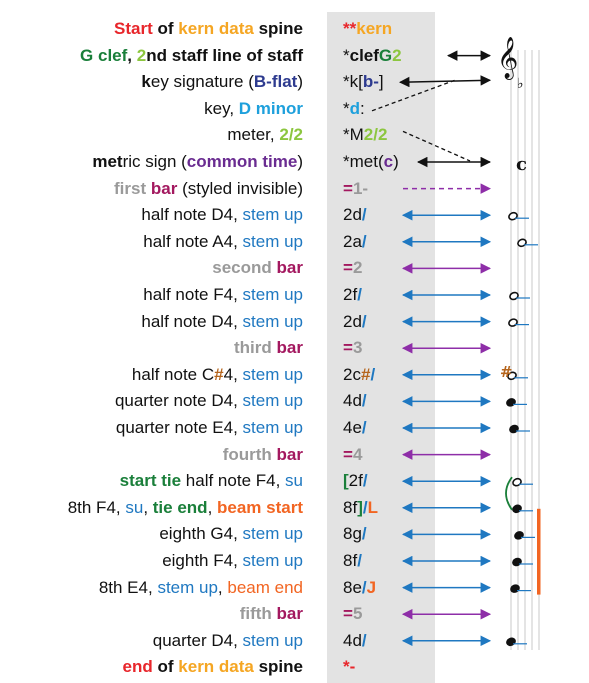 This screenshot has height=683, width=589. Describe the element at coordinates (352, 241) in the screenshot. I see `text-segment: 2a` at that location.